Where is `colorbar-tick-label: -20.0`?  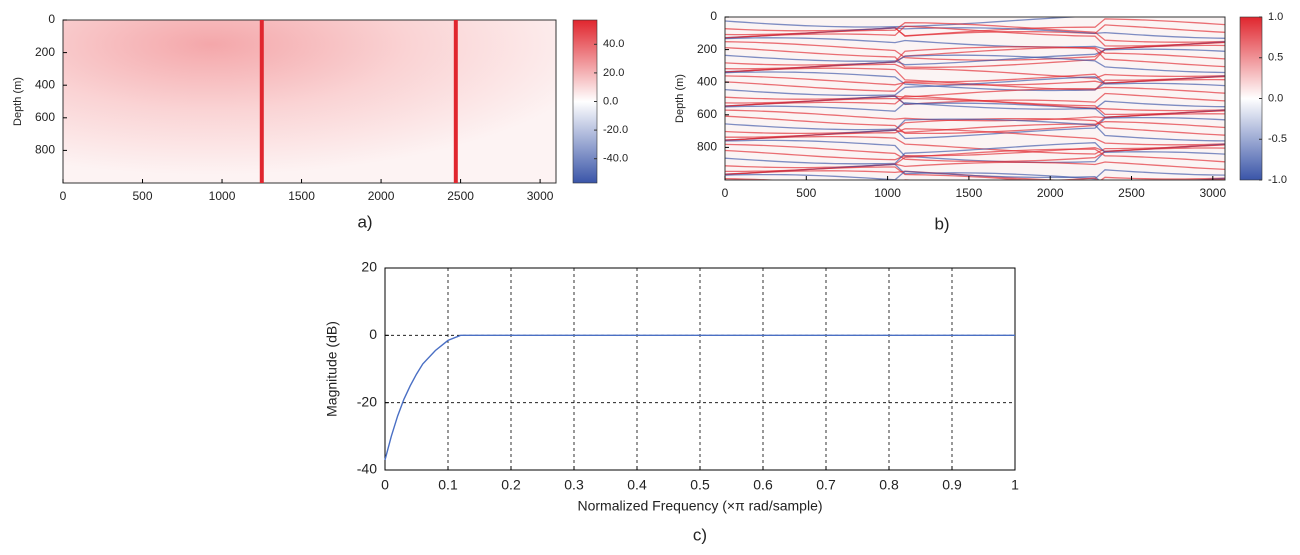
colorbar-tick-label: -20.0 is located at coordinates (615, 130).